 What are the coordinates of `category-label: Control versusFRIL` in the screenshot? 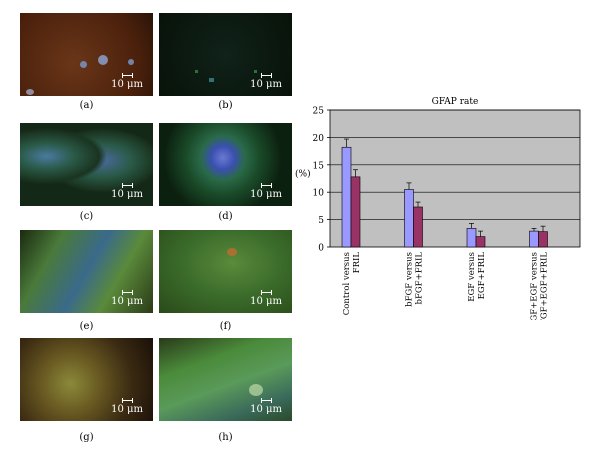 It's located at (352, 284).